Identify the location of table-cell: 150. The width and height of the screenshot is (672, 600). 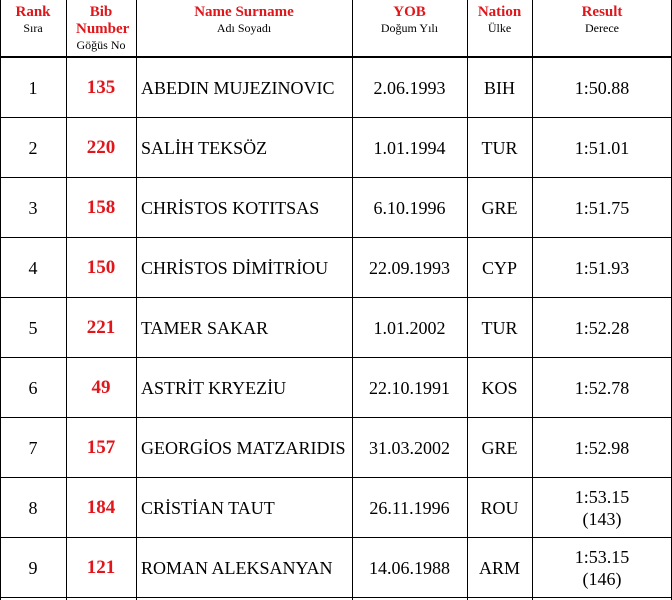
(101, 268).